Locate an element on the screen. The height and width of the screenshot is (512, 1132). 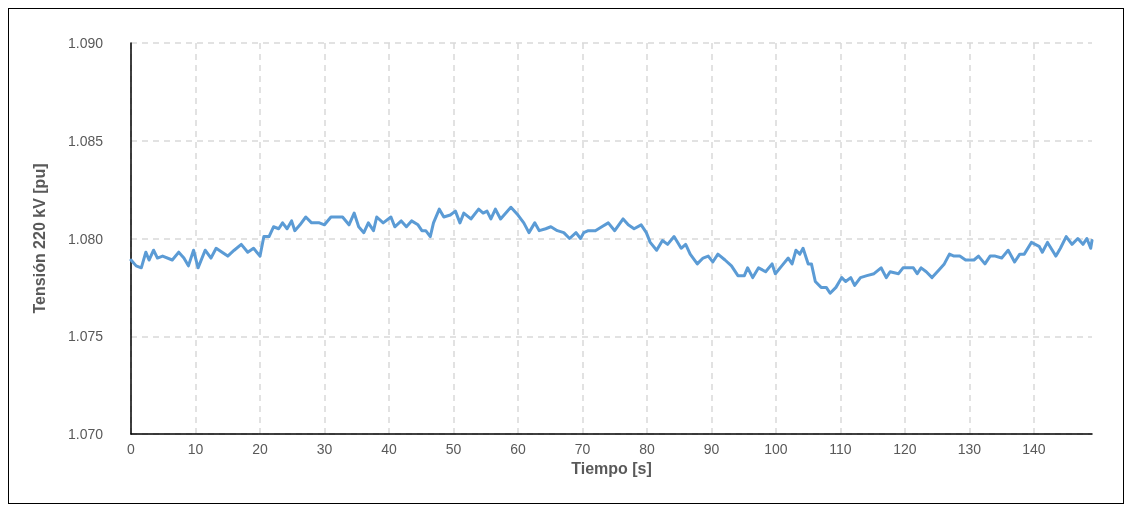
x-axis-title: Tiempo [s] is located at coordinates (611, 469).